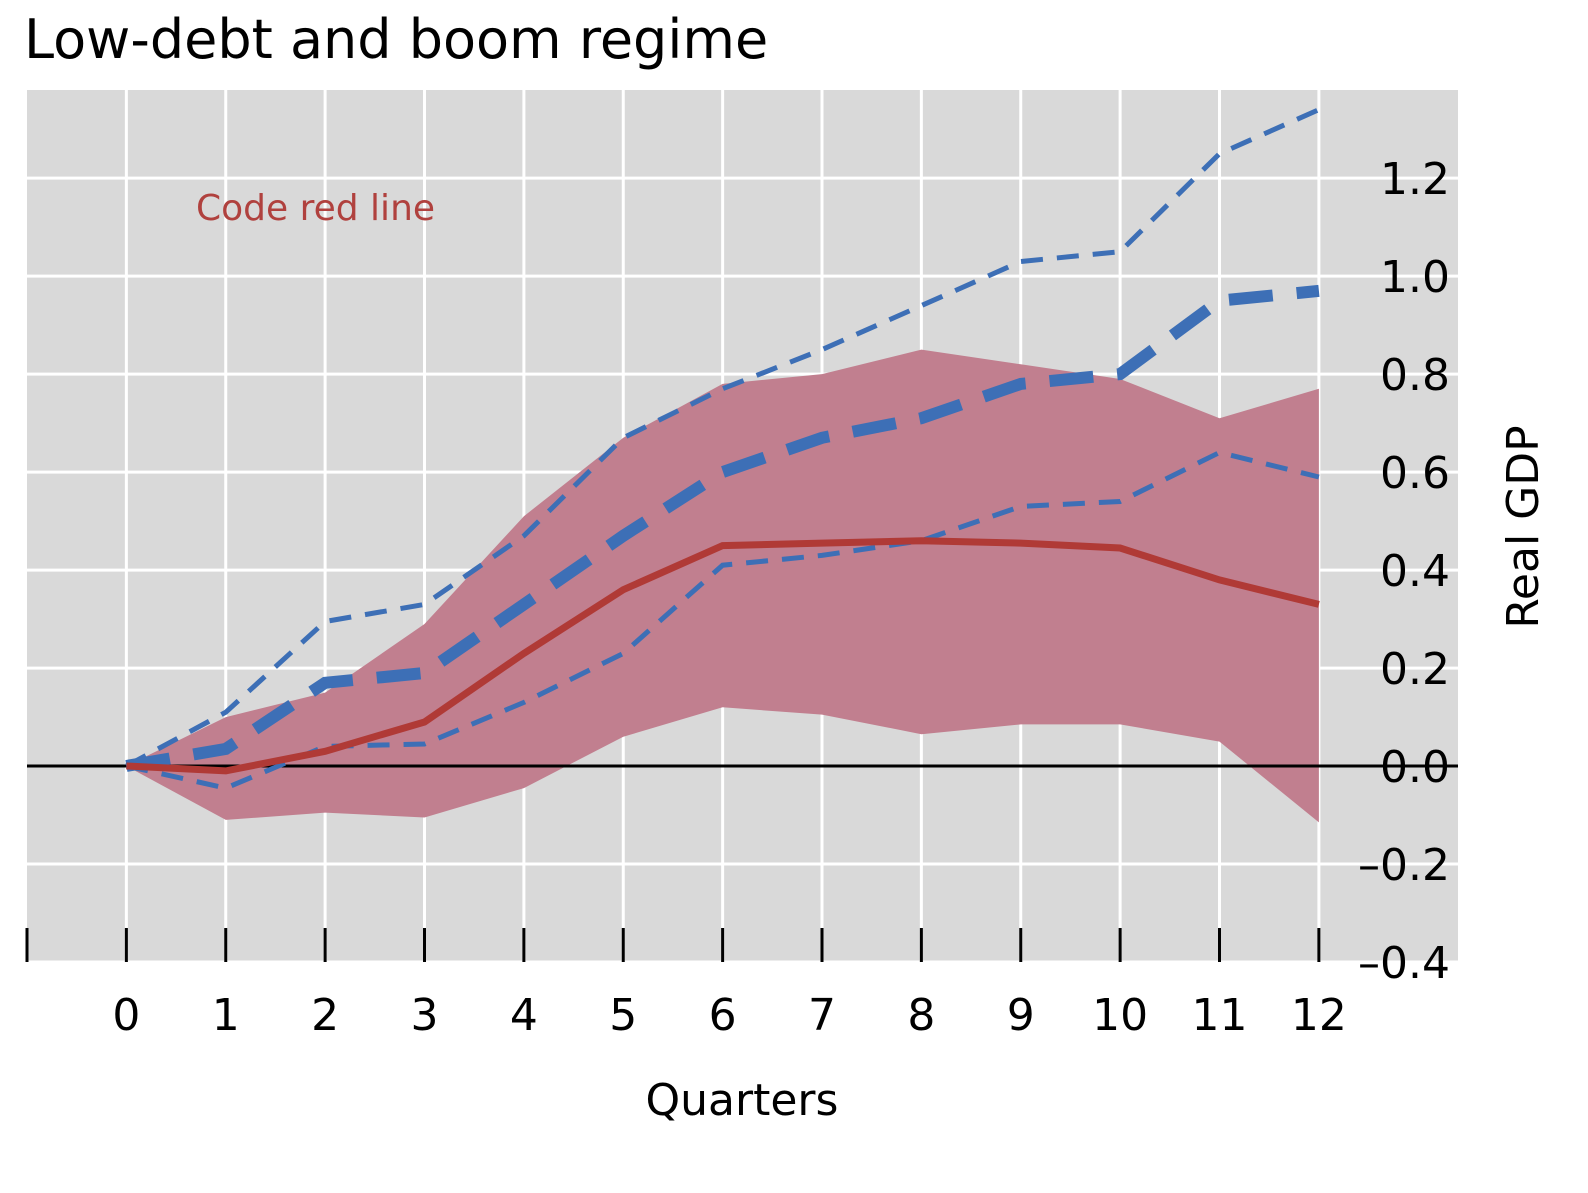 The image size is (1588, 1193). Describe the element at coordinates (1415, 179) in the screenshot. I see `y-tick-label: 1.2` at that location.